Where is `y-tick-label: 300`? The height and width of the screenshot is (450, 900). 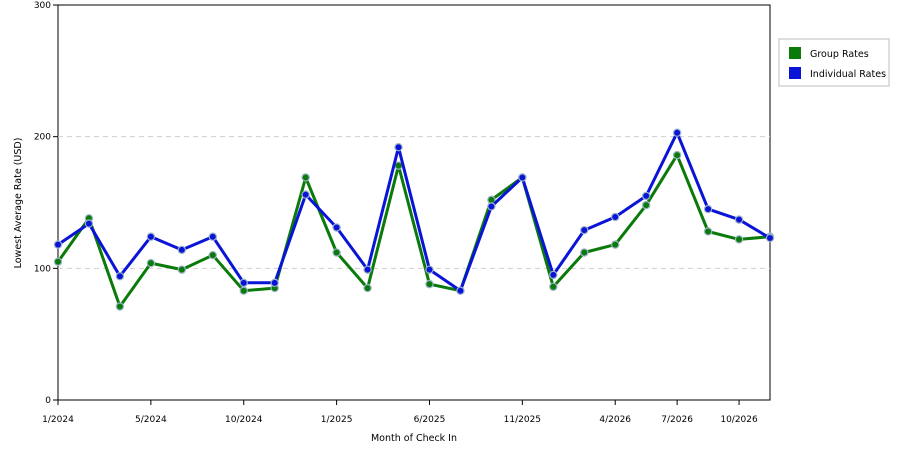
y-tick-label: 300 is located at coordinates (42, 6).